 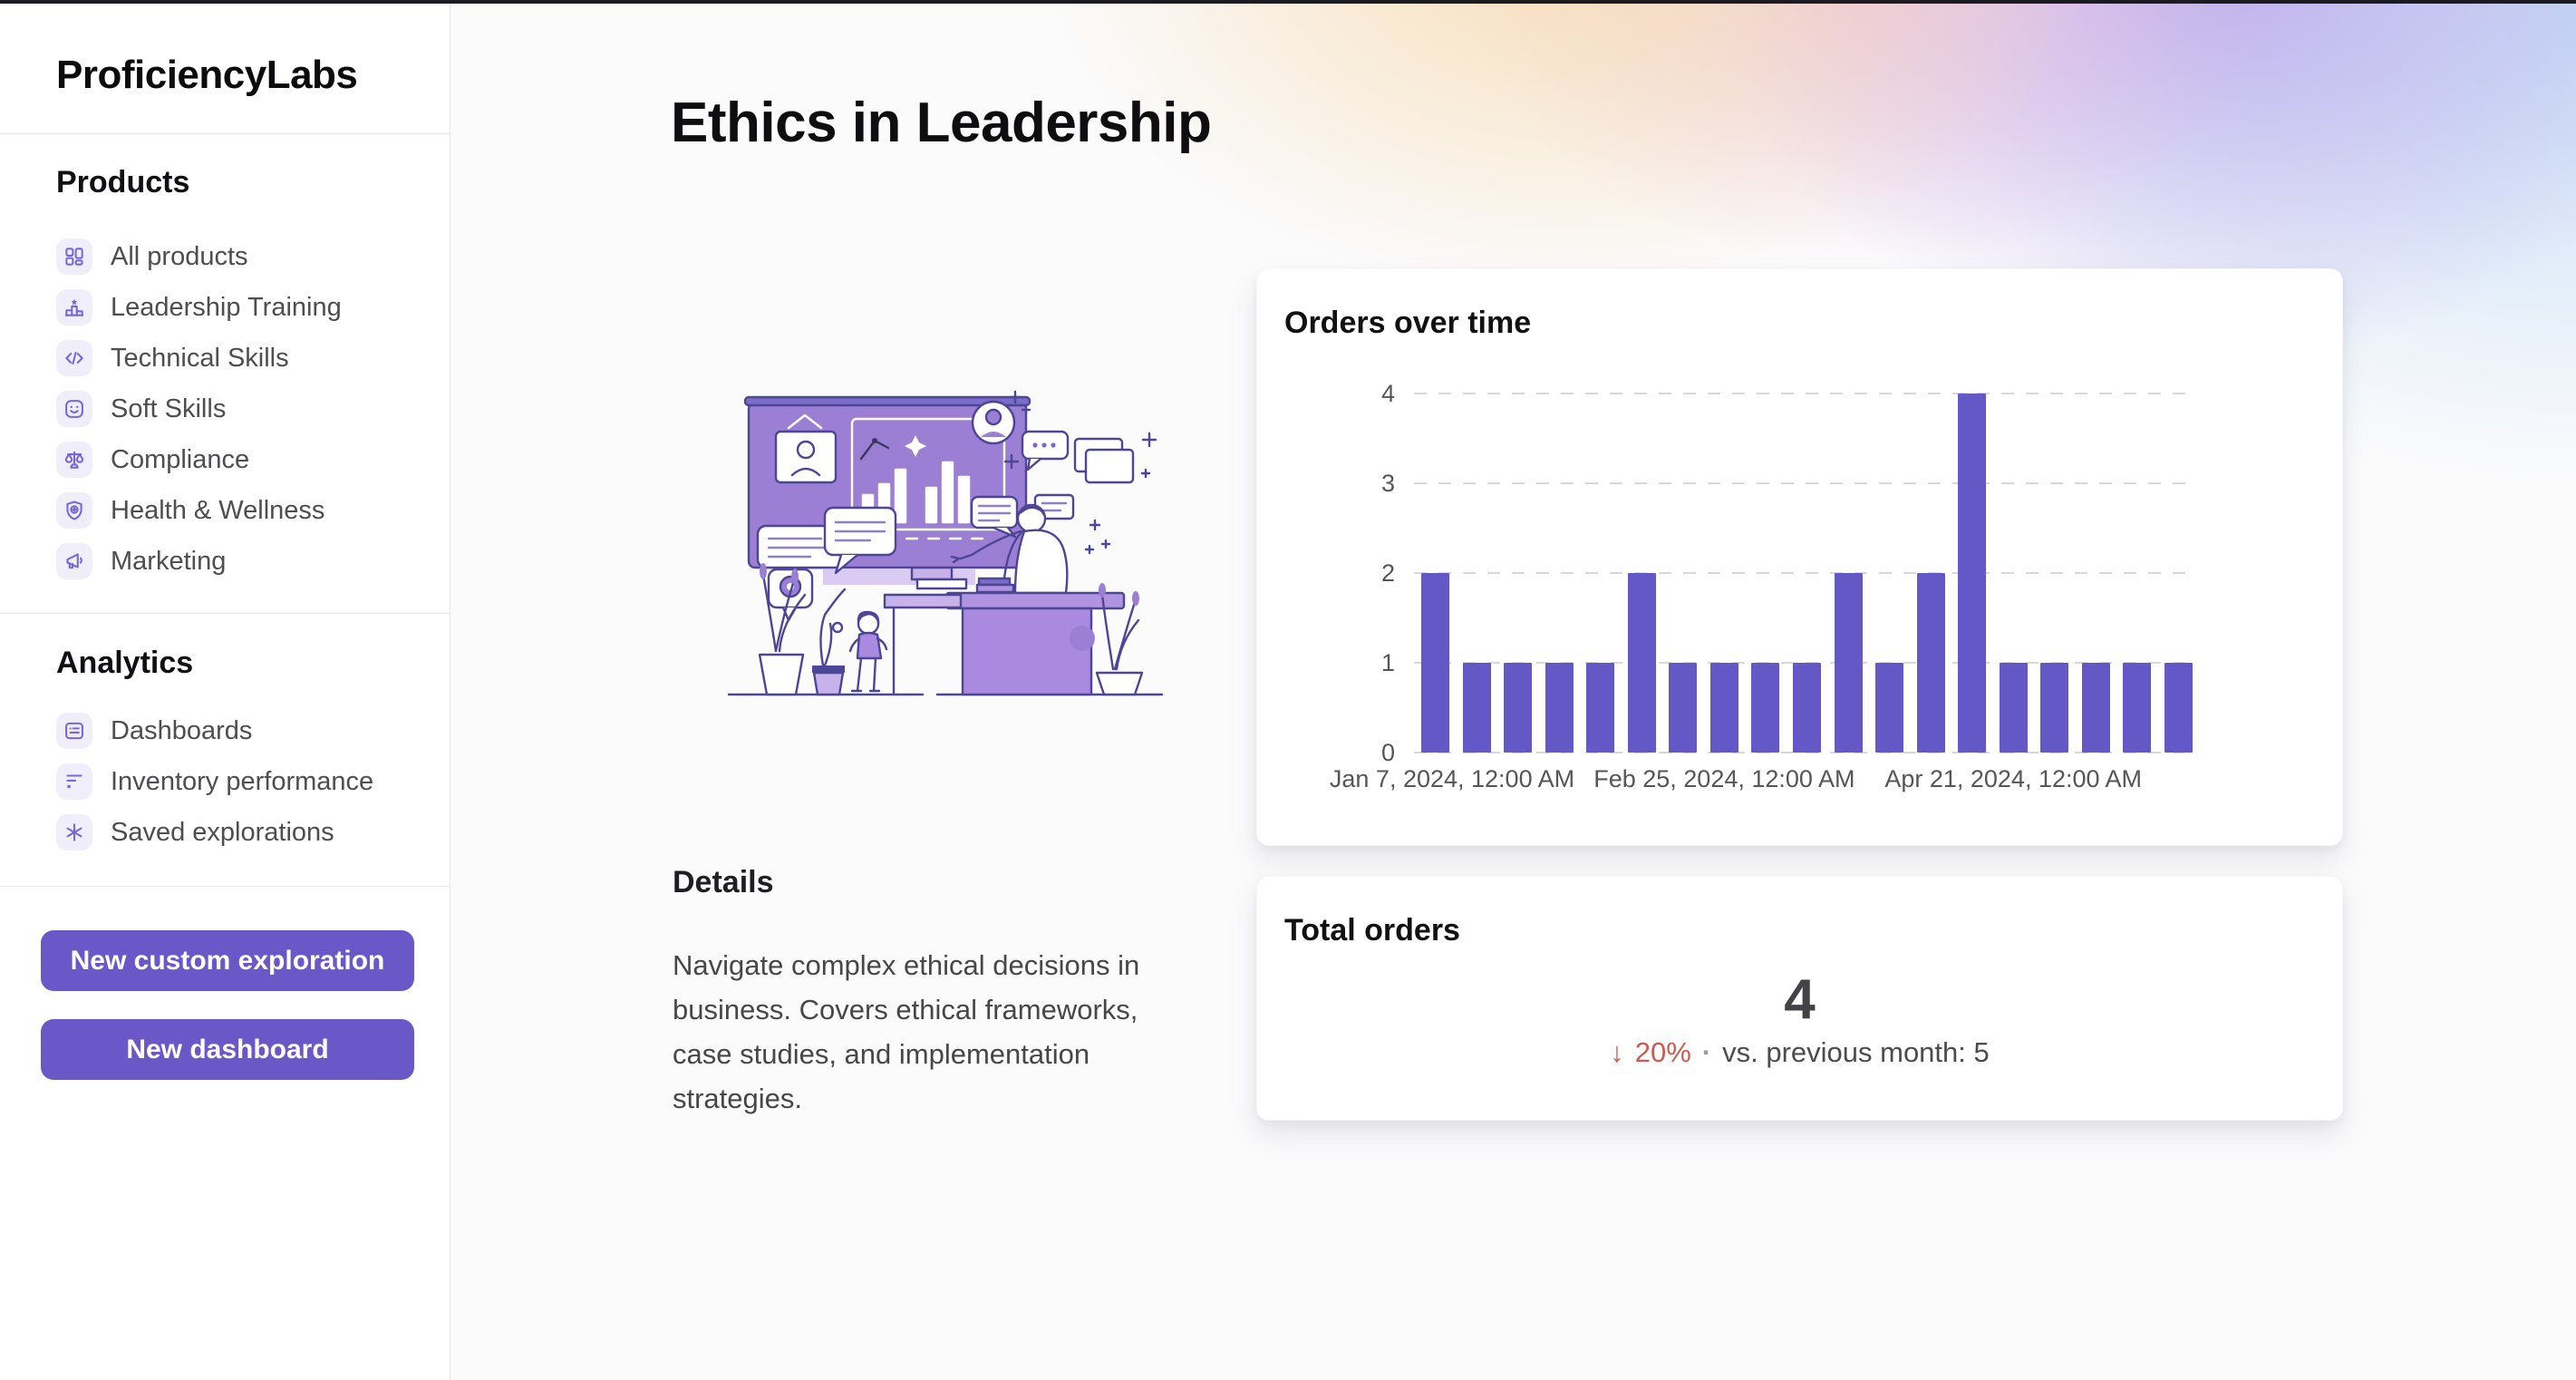 What do you see at coordinates (179, 256) in the screenshot?
I see `sidebar-item-label: All products` at bounding box center [179, 256].